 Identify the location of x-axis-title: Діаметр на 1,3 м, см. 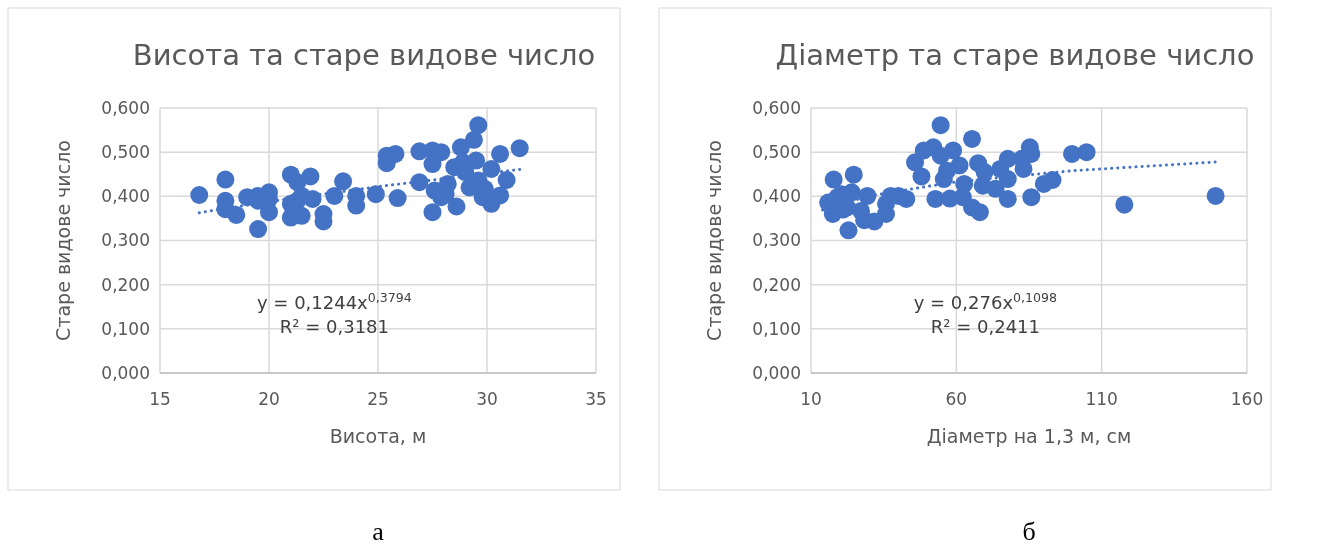
(1029, 436).